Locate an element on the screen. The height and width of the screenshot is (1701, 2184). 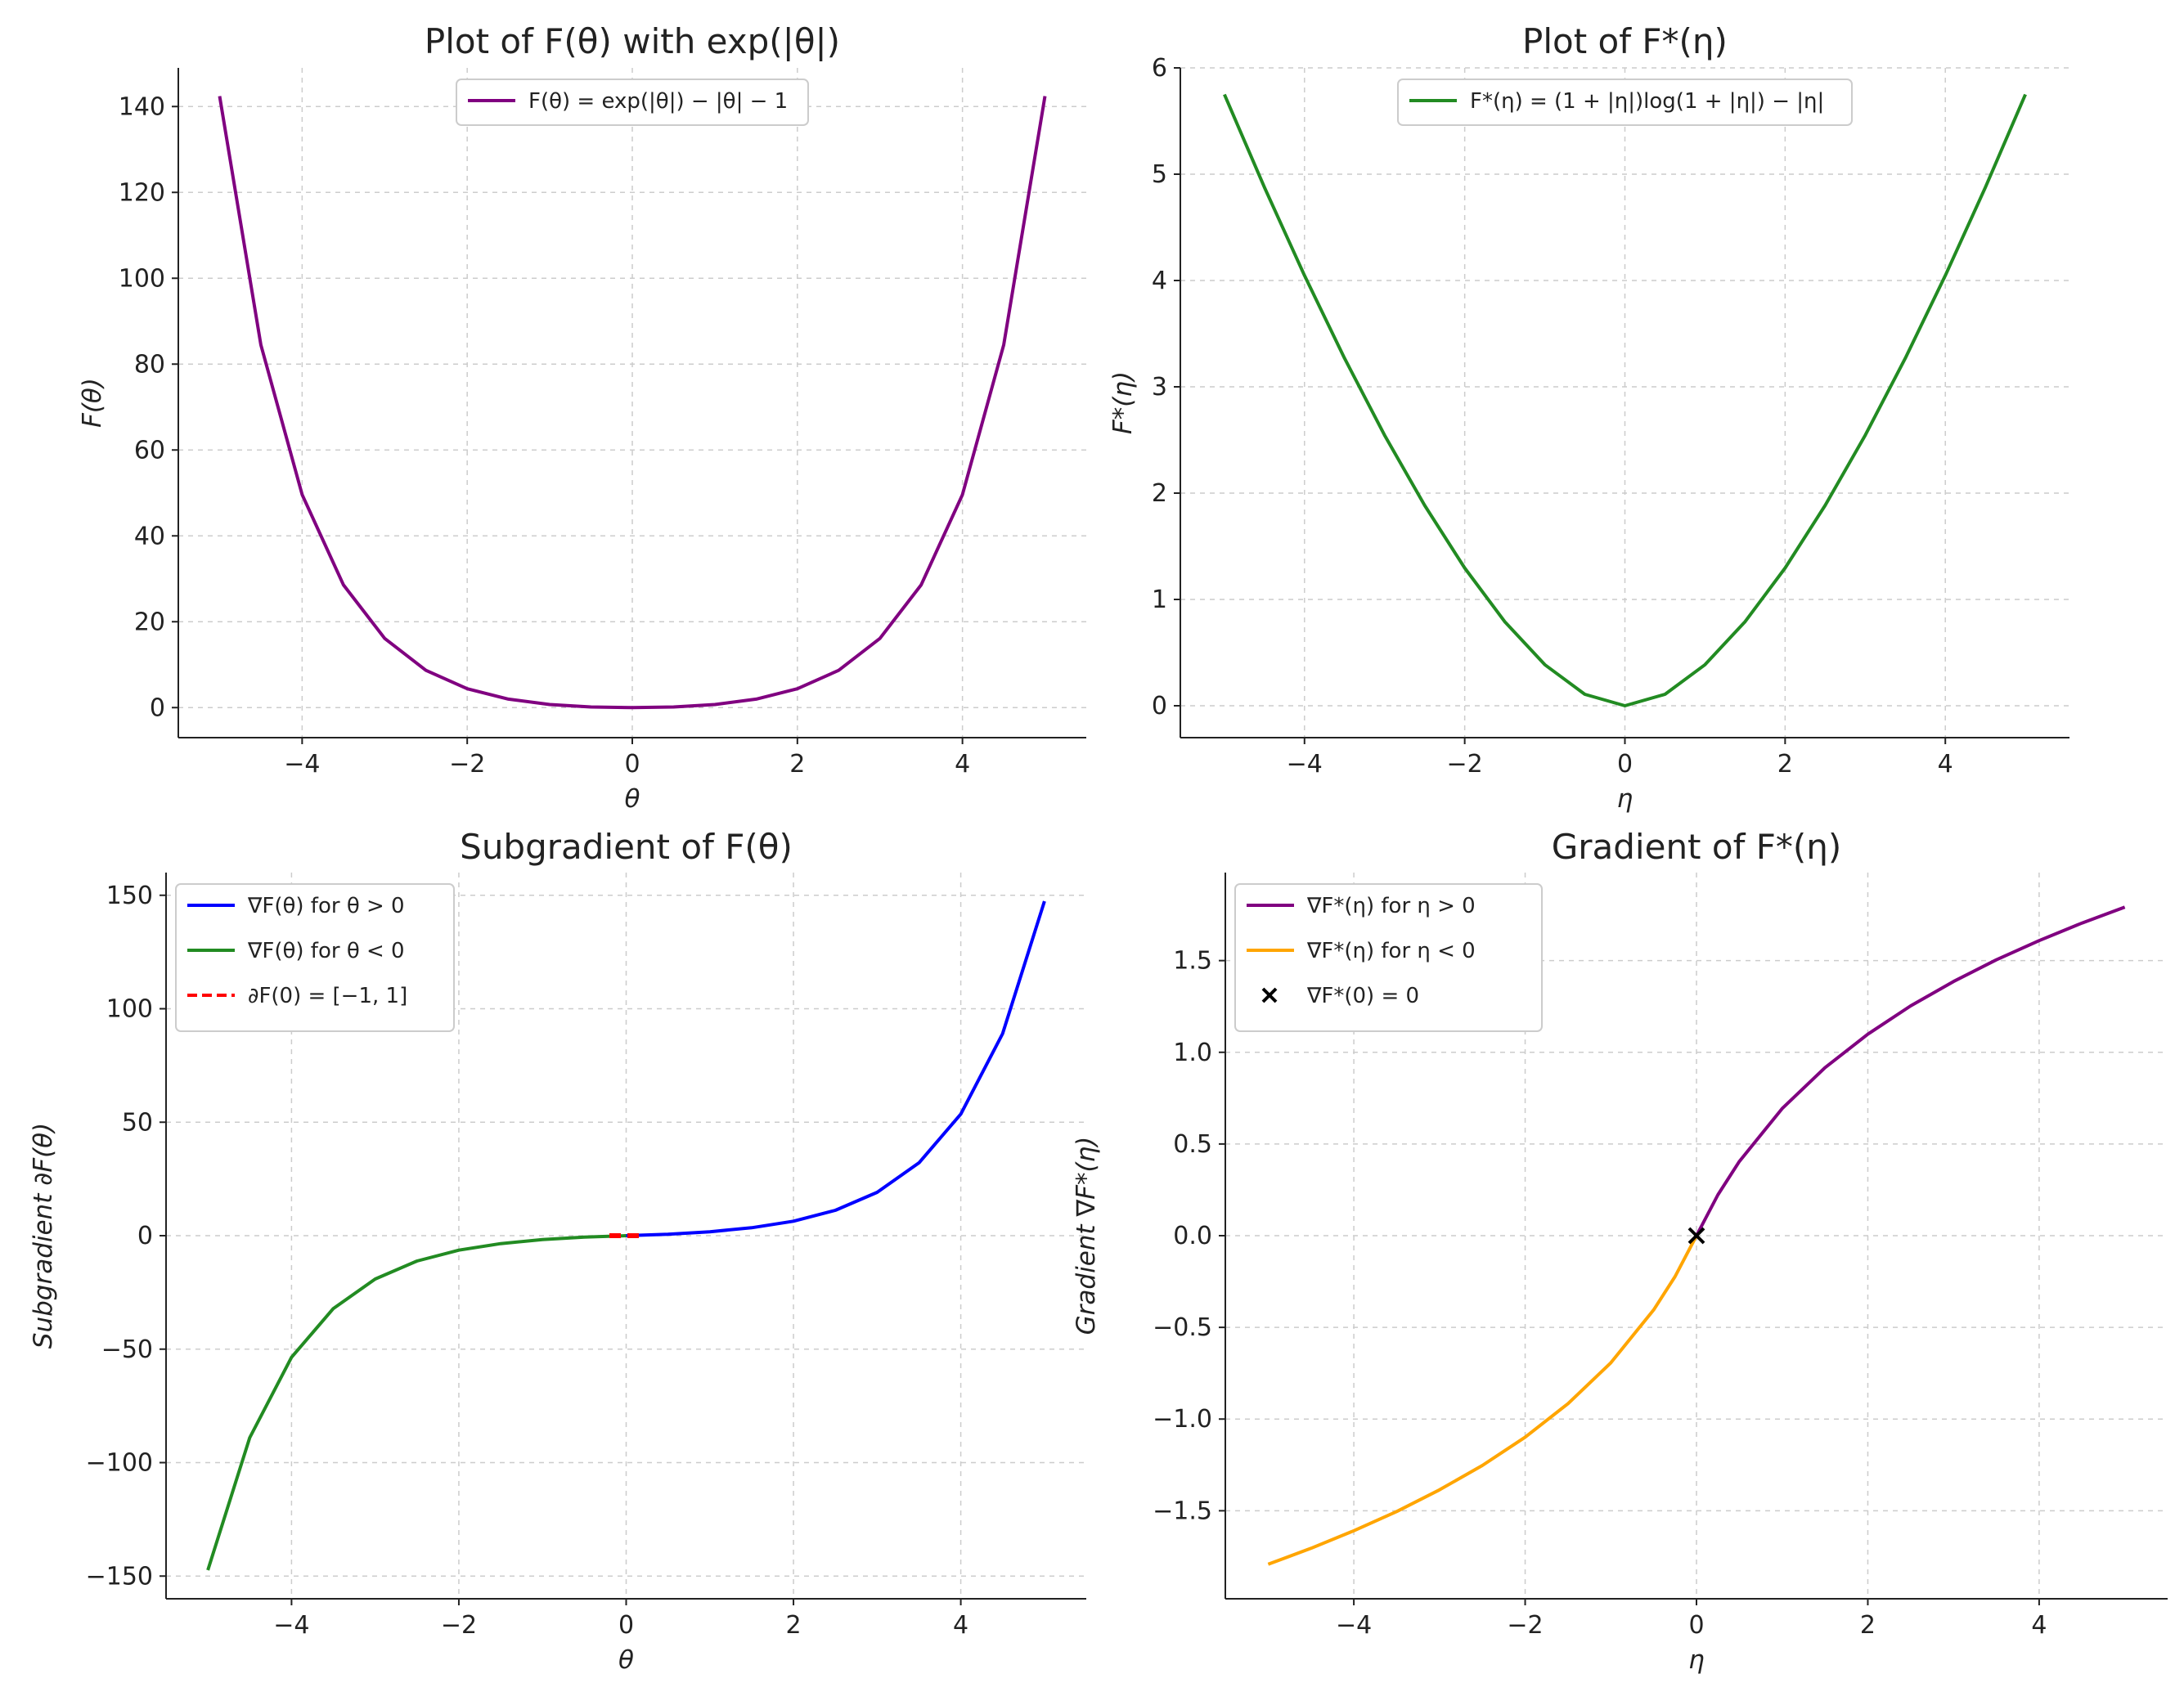
legend-entry: F*(η) = (1 + |η|)log(1 + |η|) − |η| is located at coordinates (1616, 101).